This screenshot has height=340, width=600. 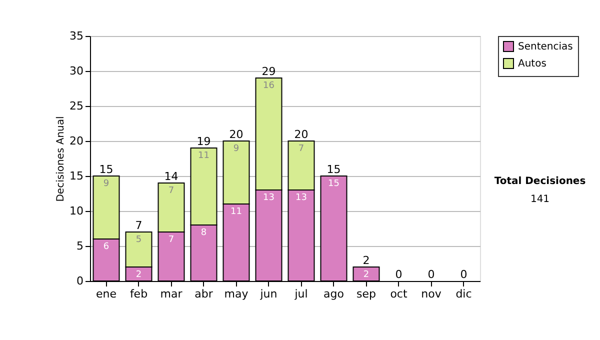 What do you see at coordinates (540, 181) in the screenshot?
I see `text: Total Decisiones` at bounding box center [540, 181].